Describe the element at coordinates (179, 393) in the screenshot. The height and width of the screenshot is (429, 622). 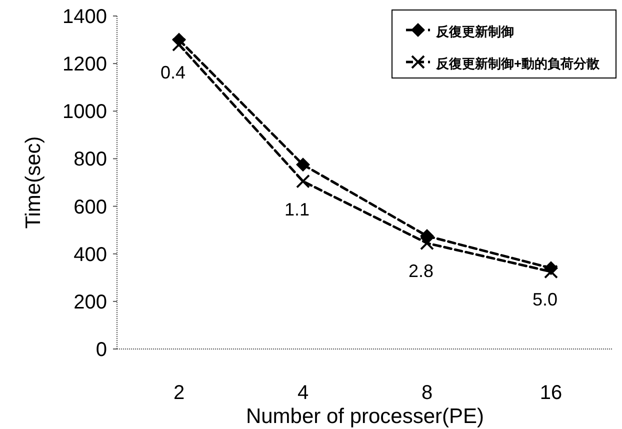
I see `x-tick-label: 2` at that location.